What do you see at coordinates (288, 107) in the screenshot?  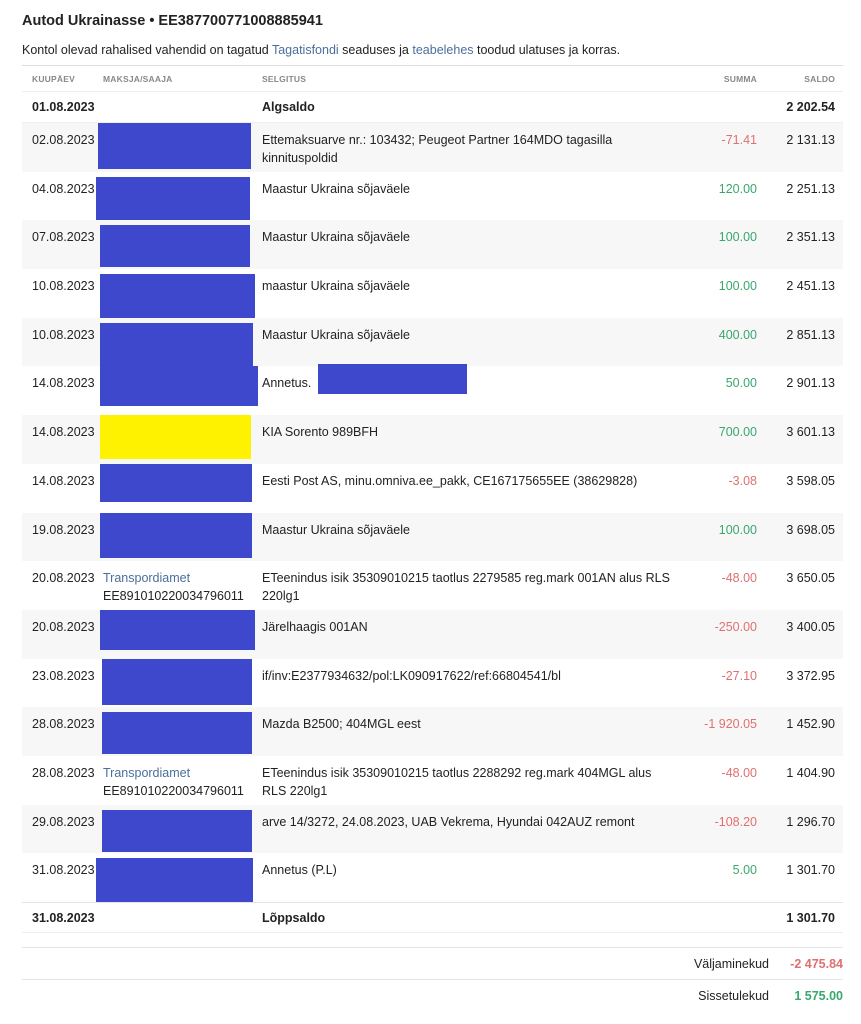 I see `label: Algsaldo` at bounding box center [288, 107].